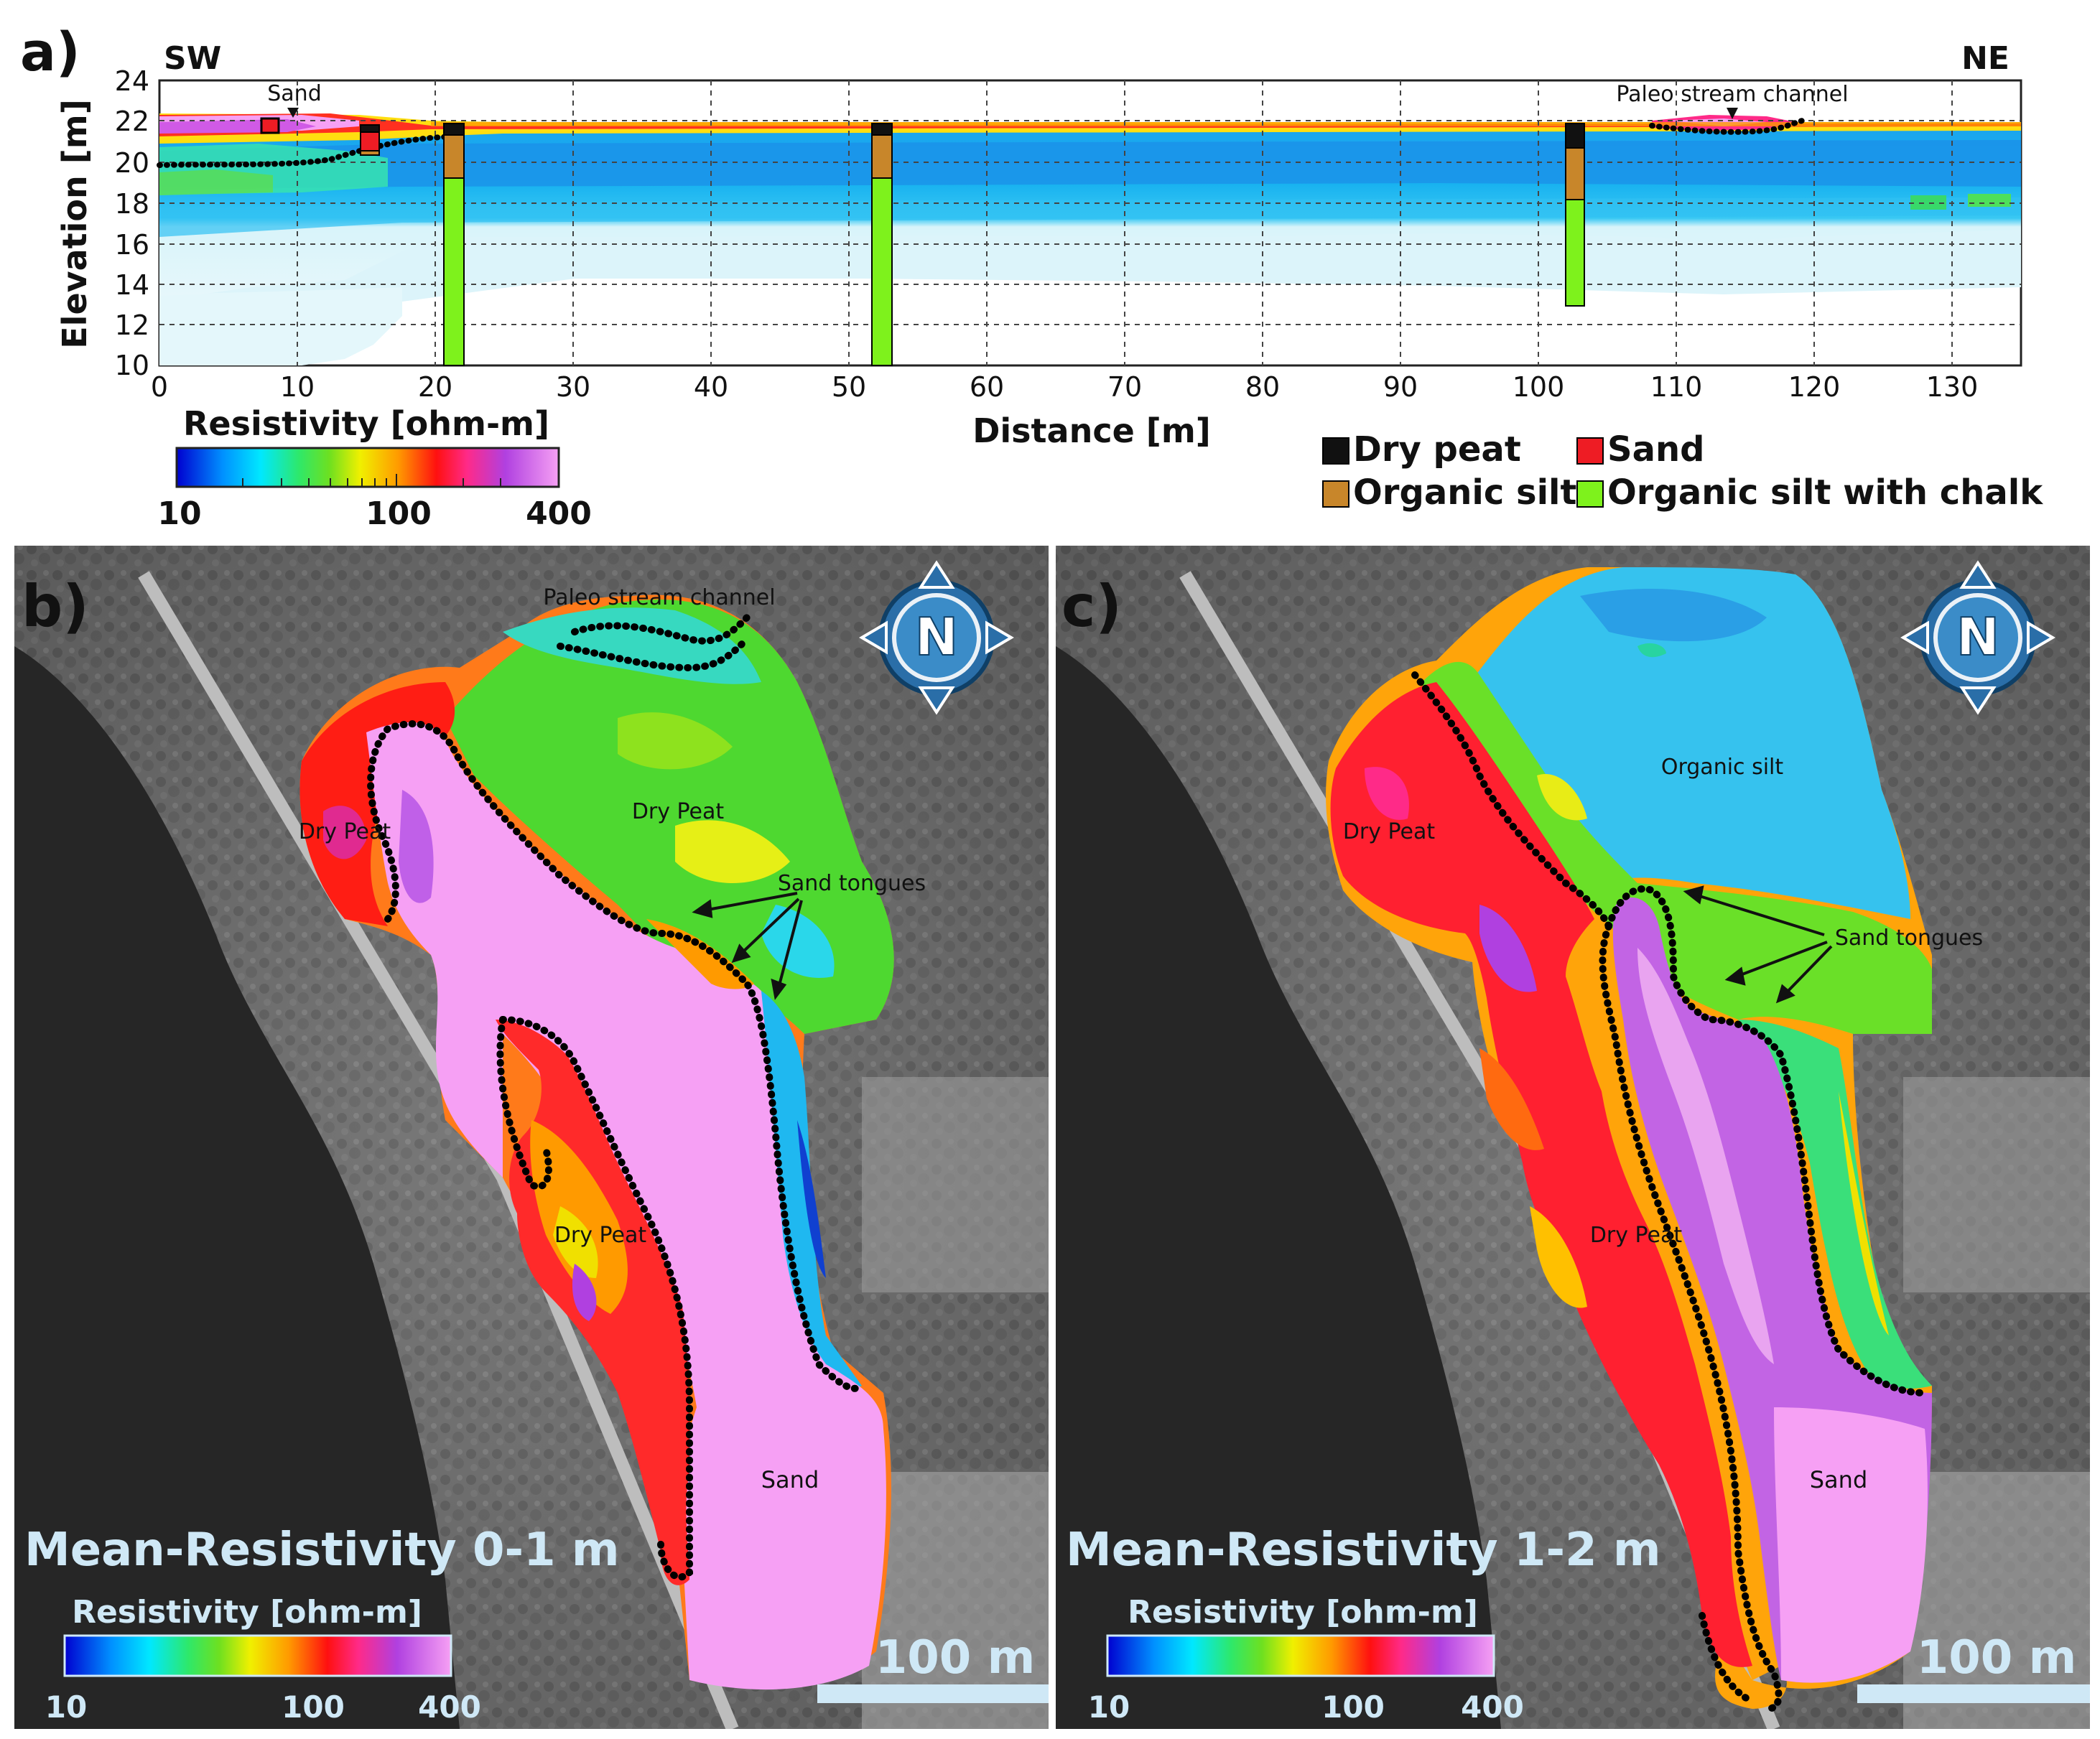 This screenshot has height=1739, width=2100. I want to click on section-grid, so click(1090, 222).